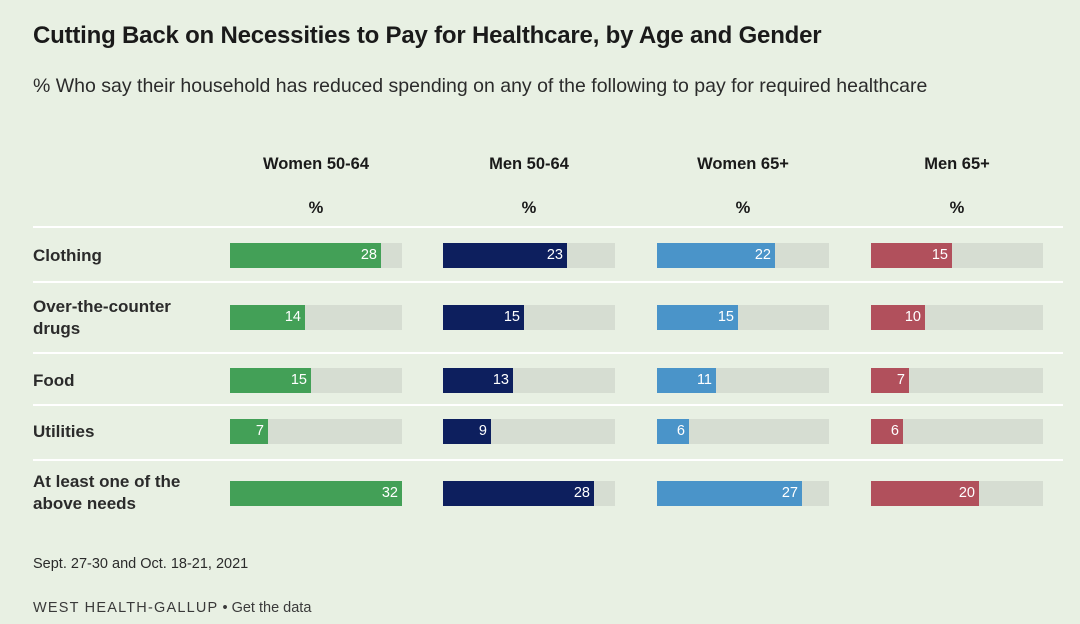 This screenshot has height=624, width=1080. I want to click on bar-value-label: 9, so click(482, 431).